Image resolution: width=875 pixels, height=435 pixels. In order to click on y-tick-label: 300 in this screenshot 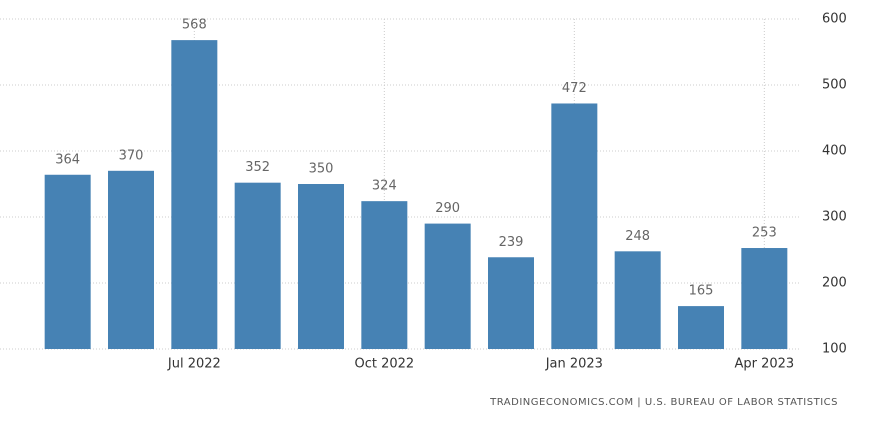, I will do `click(834, 217)`.